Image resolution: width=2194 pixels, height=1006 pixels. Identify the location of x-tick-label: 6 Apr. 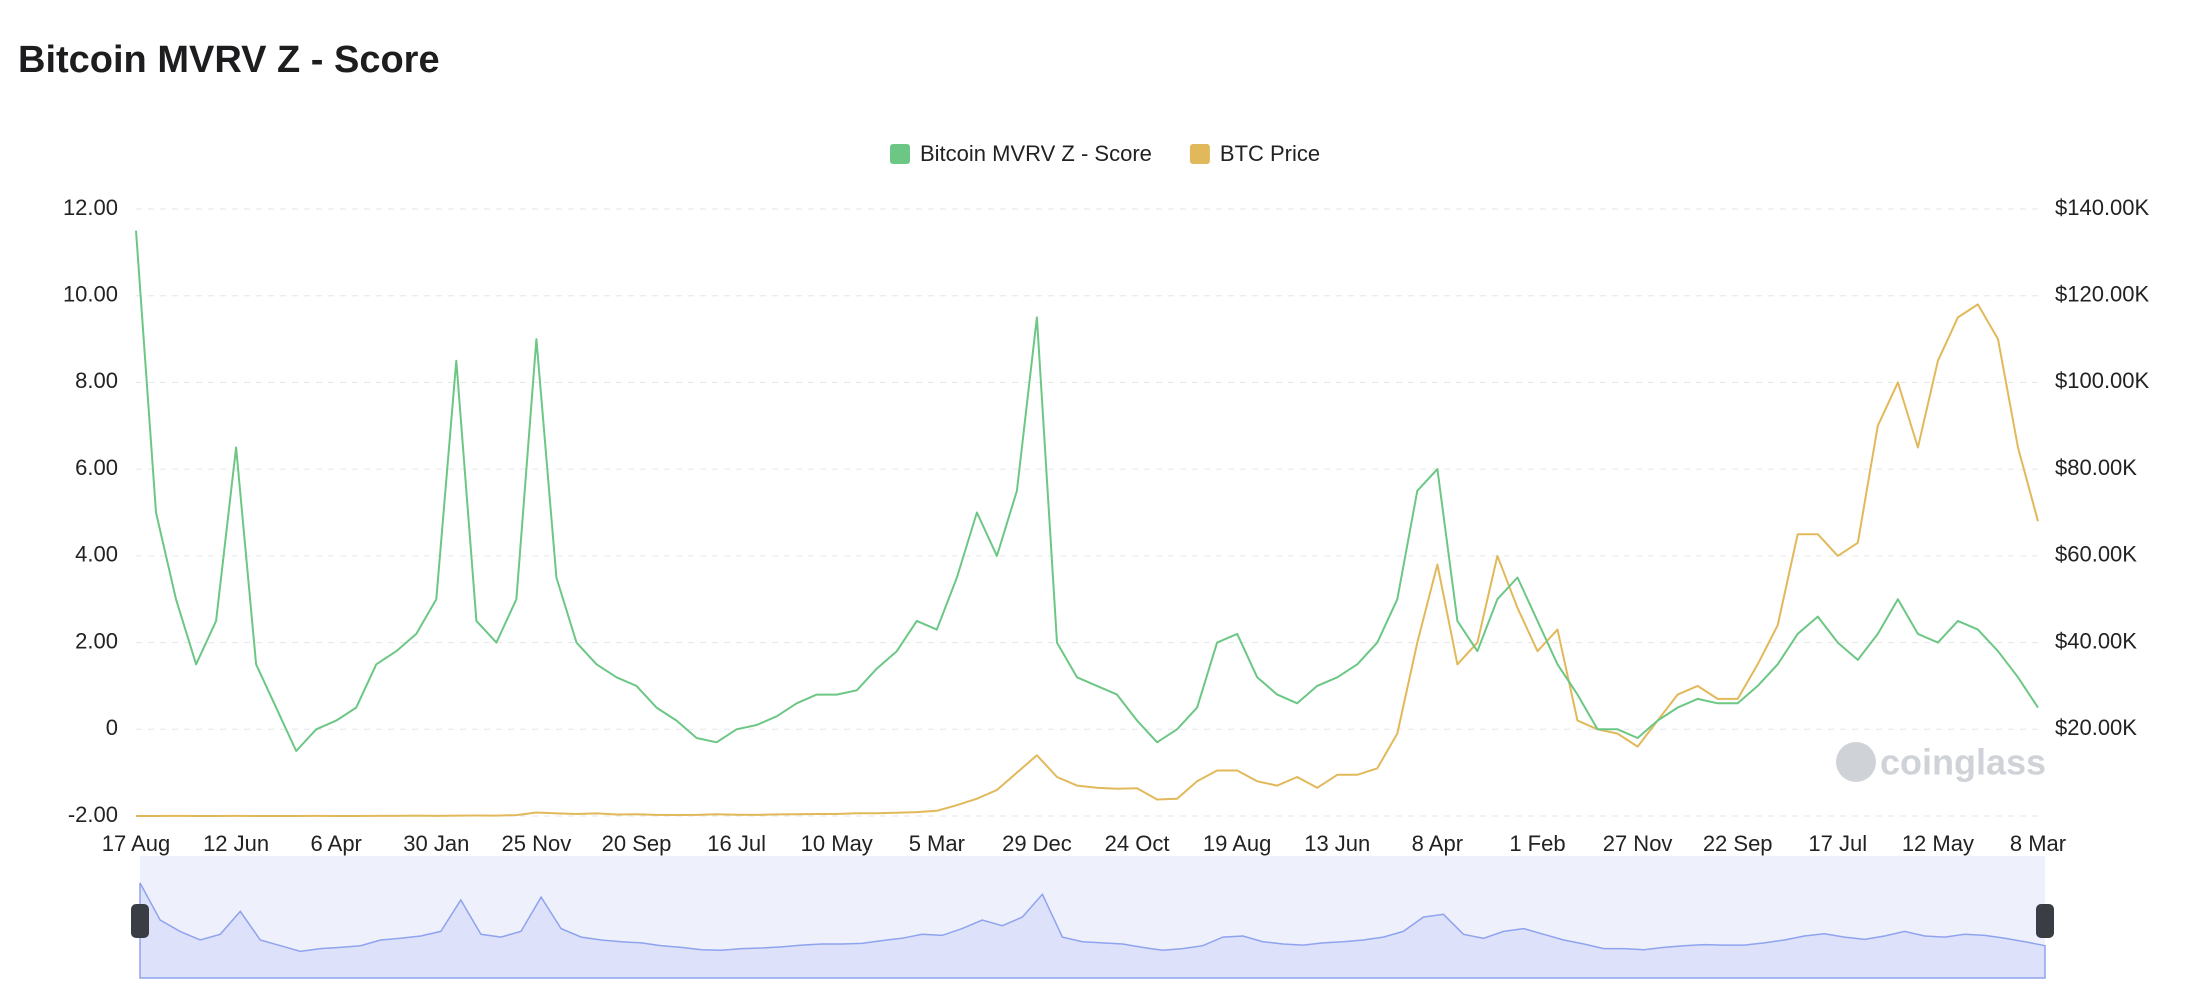
(336, 843).